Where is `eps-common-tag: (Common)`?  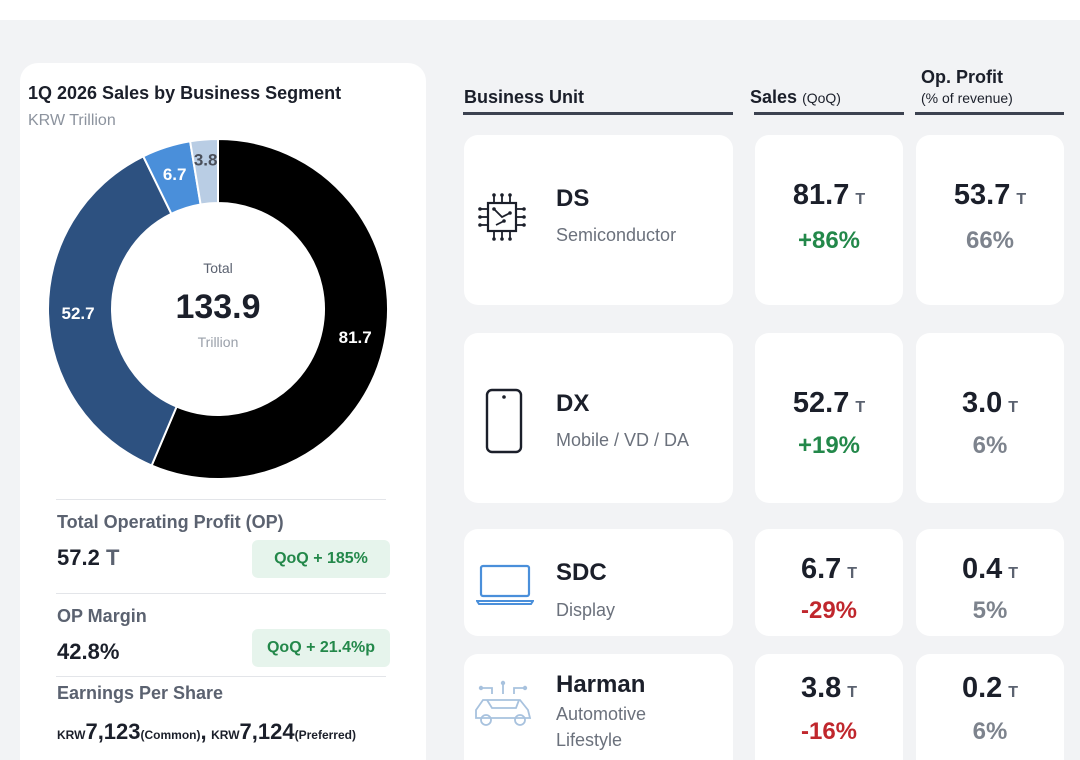 eps-common-tag: (Common) is located at coordinates (170, 735).